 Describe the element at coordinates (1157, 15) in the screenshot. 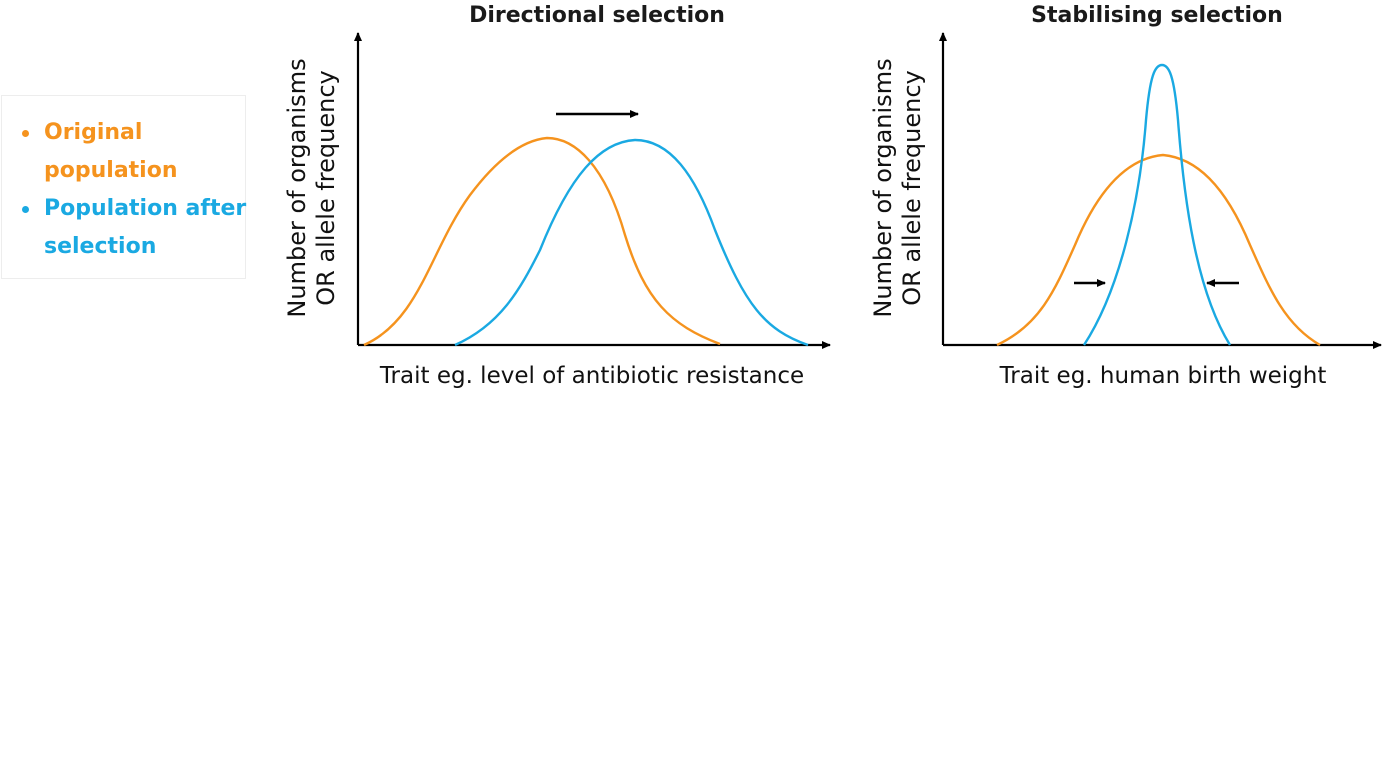

I see `stabilising-title: Stabilising selection` at that location.